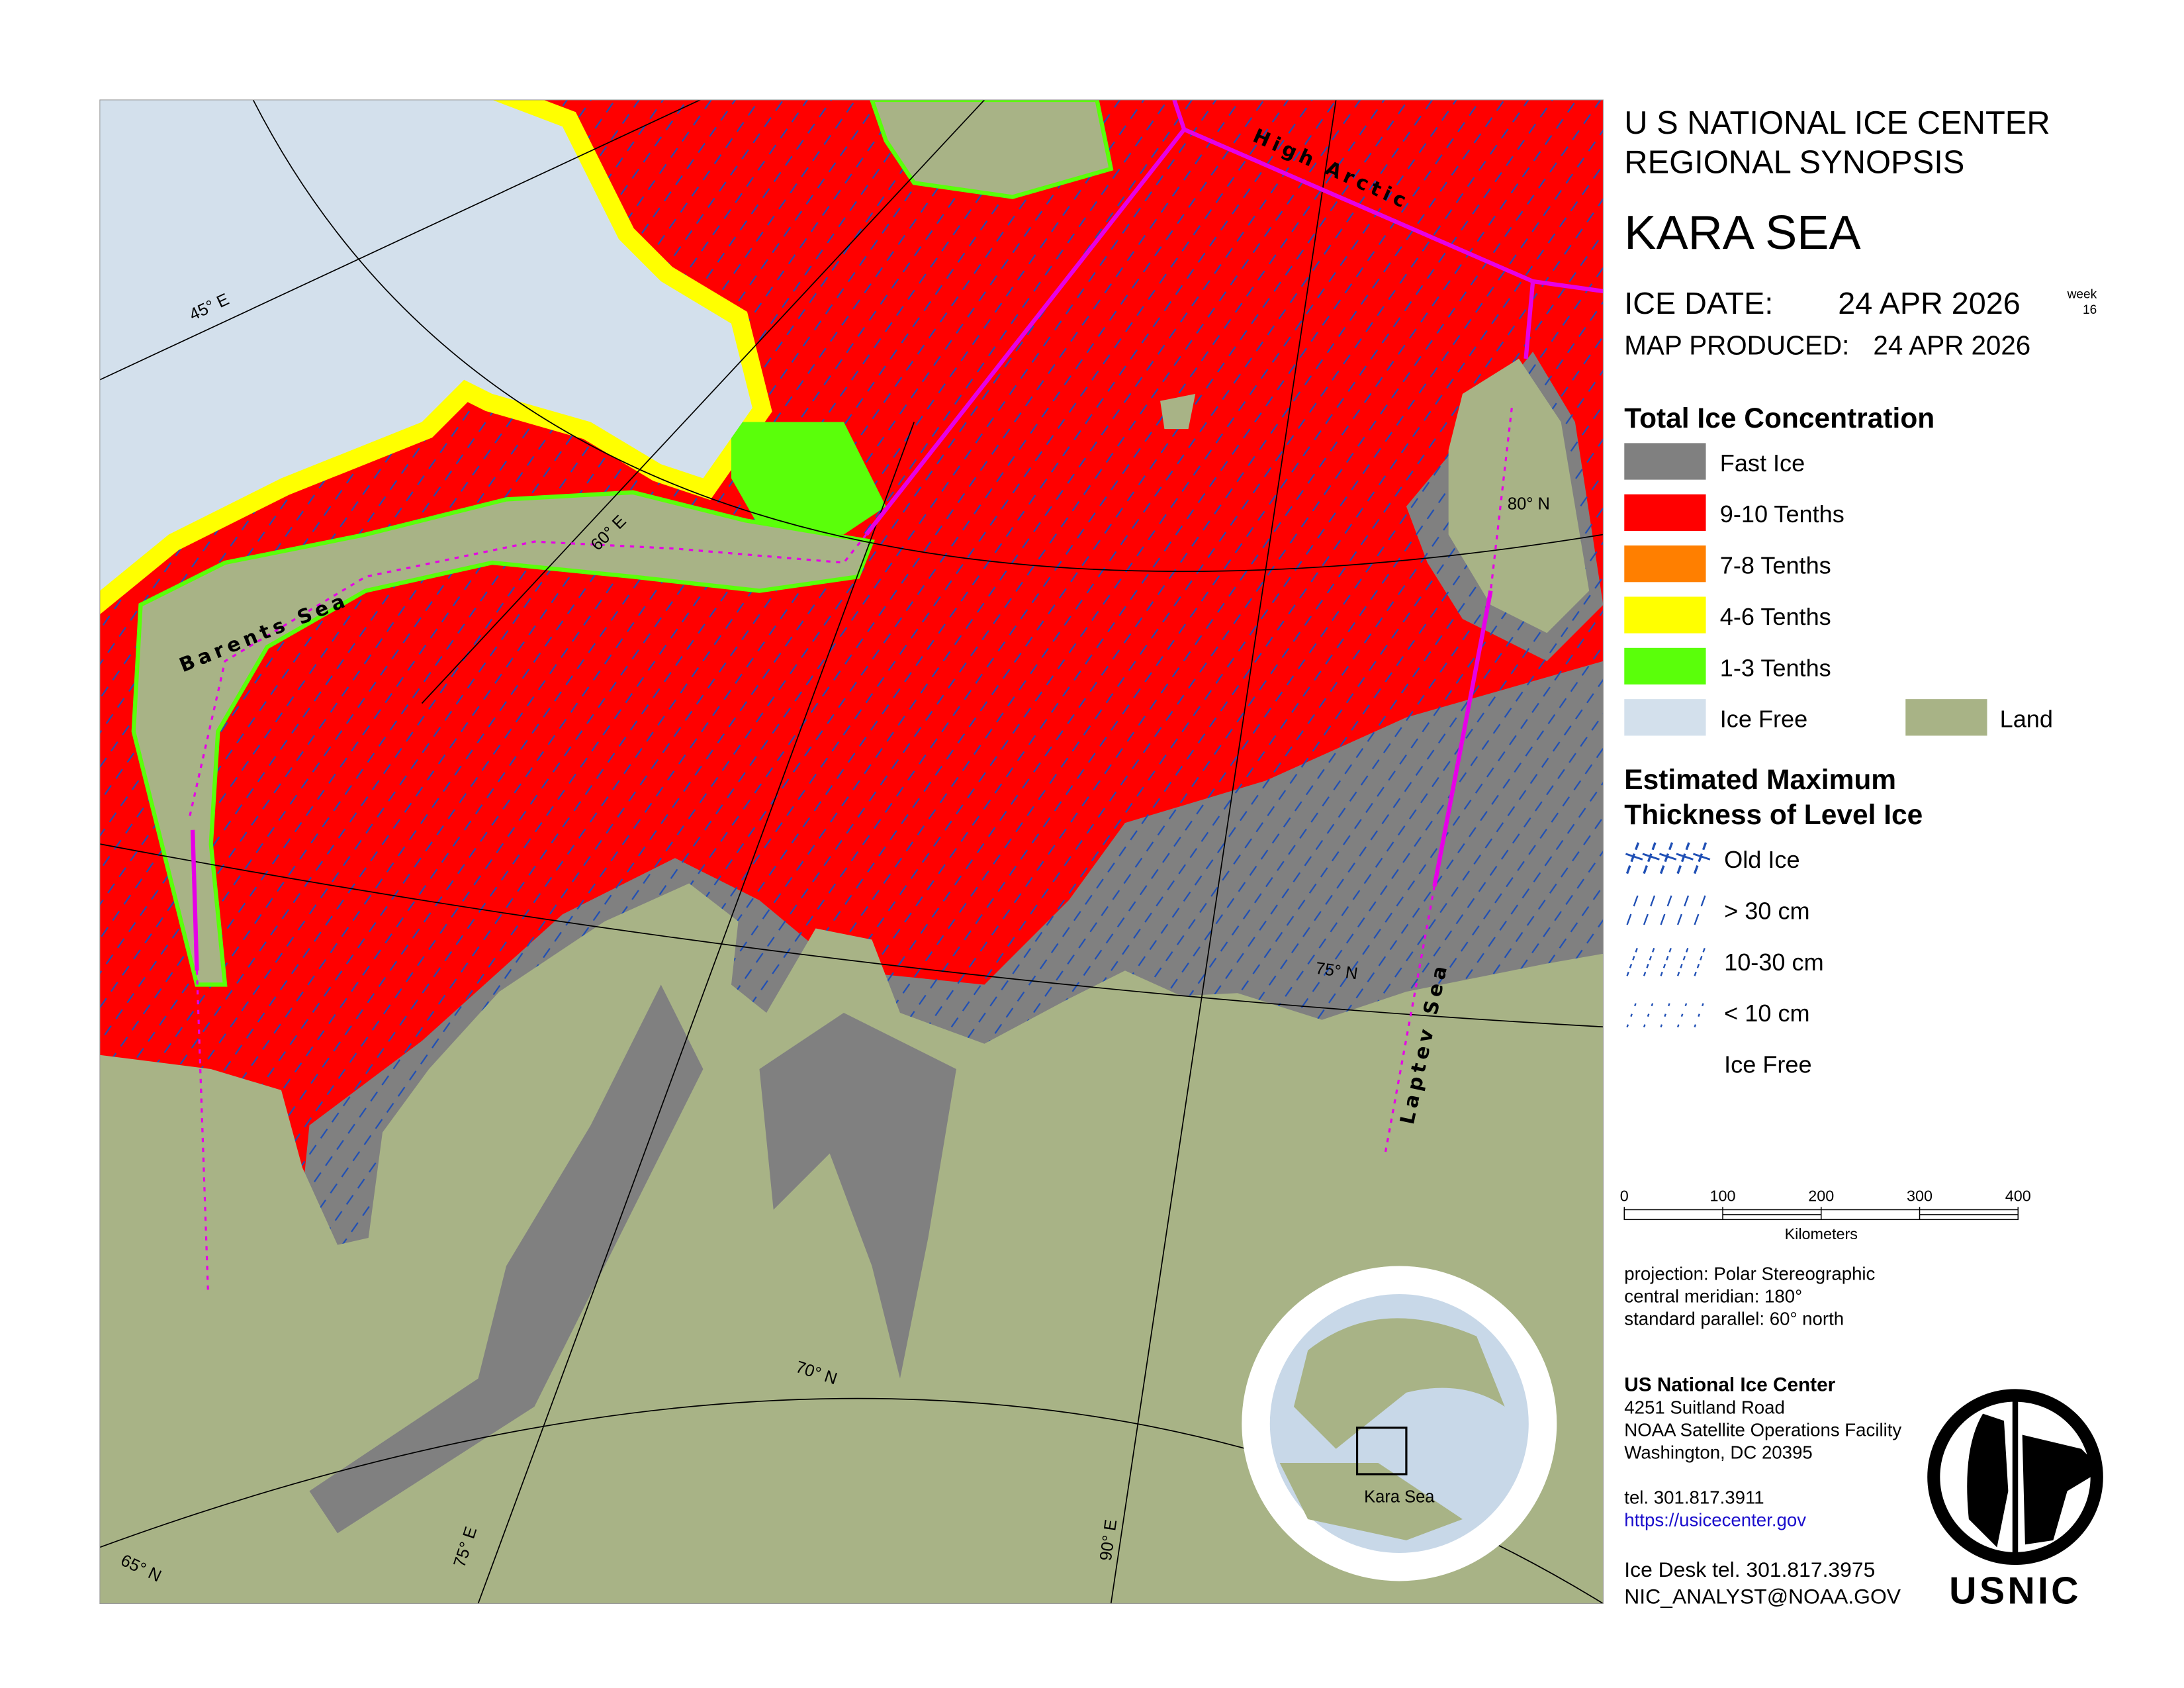  Describe the element at coordinates (1529, 503) in the screenshot. I see `graticule-label: 80° N` at that location.